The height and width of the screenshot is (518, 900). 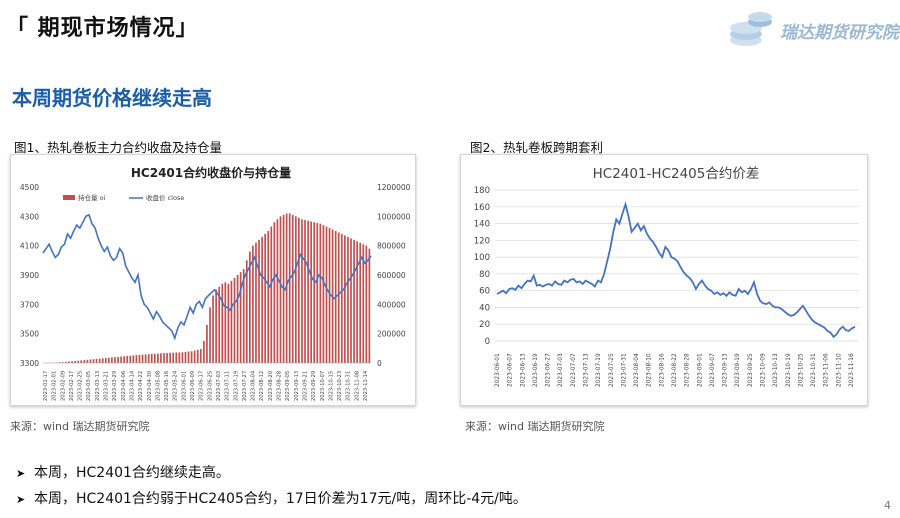 What do you see at coordinates (228, 386) in the screenshot?
I see `x-tick-label: 2023-07-11` at bounding box center [228, 386].